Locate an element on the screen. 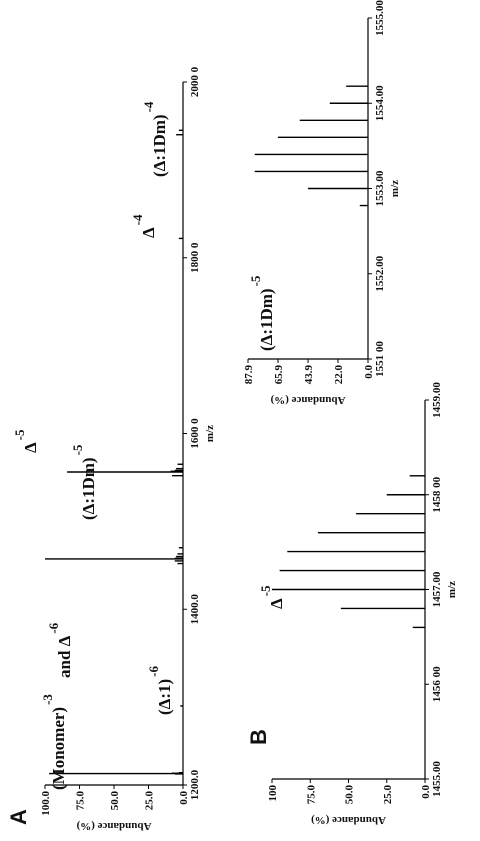  panel-label: B is located at coordinates (258, 737).